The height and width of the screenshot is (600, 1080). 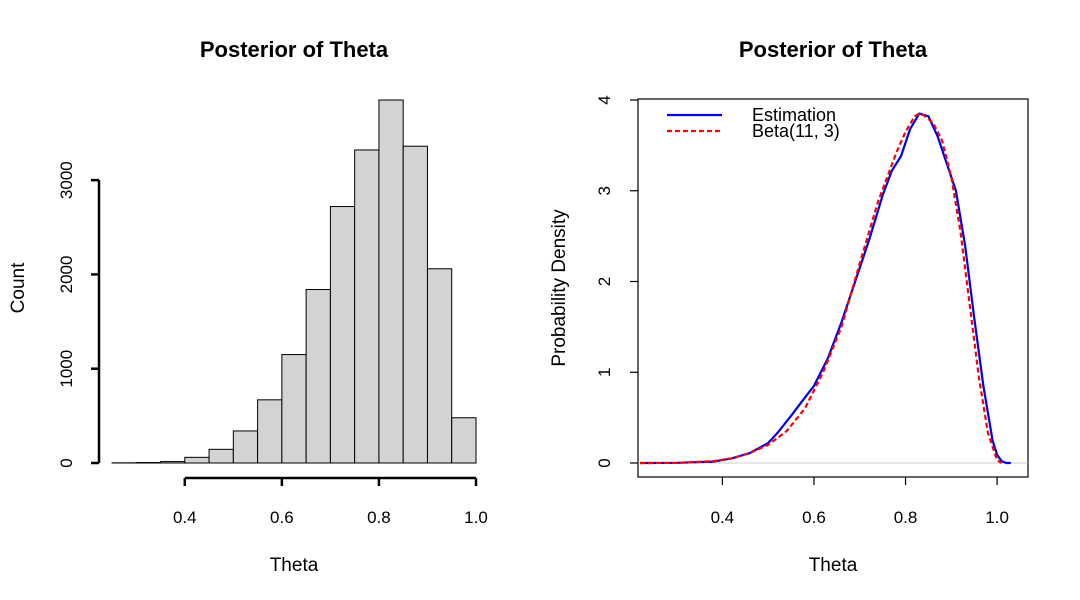 What do you see at coordinates (814, 517) in the screenshot?
I see `density-x-tick-label: 0.6` at bounding box center [814, 517].